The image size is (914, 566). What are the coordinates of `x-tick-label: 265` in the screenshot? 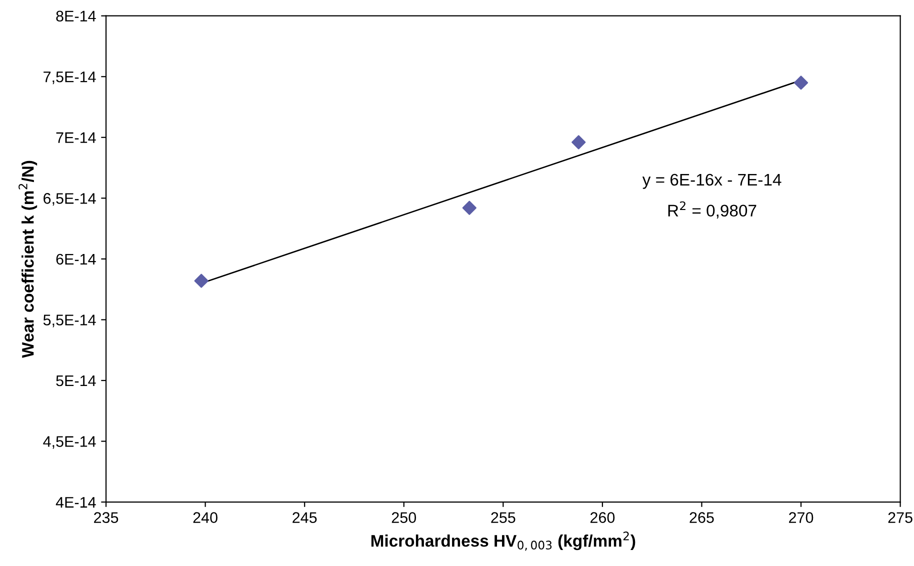 It's located at (702, 517).